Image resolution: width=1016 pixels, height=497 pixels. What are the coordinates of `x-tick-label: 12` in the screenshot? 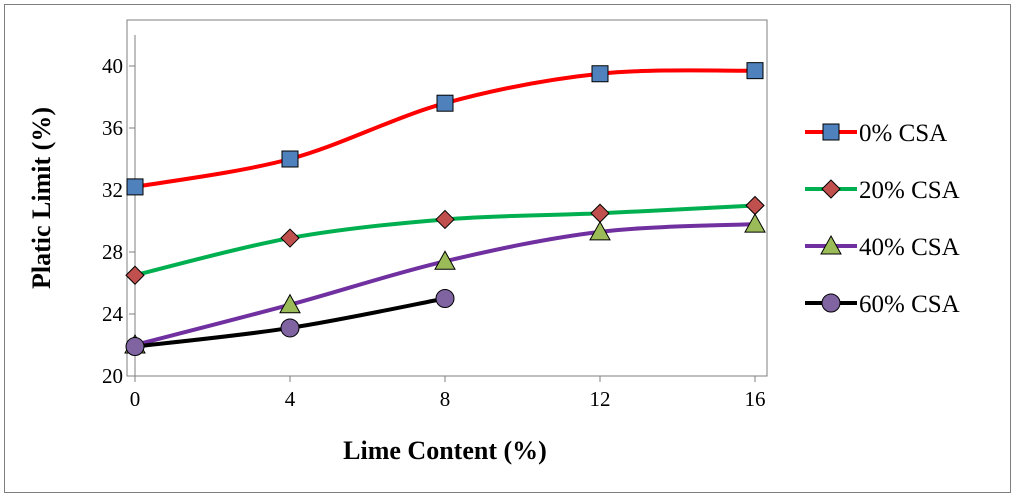 It's located at (600, 399).